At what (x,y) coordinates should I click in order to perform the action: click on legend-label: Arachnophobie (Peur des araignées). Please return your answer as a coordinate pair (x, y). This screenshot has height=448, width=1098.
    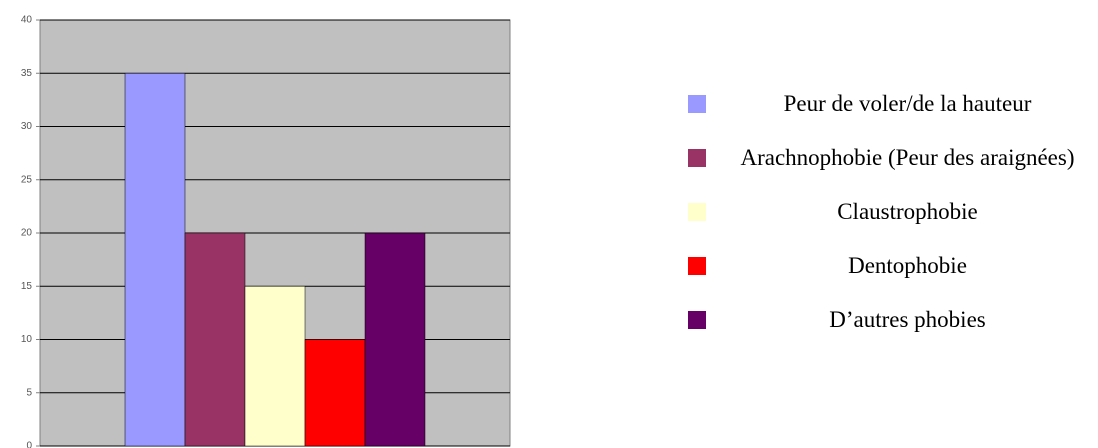
    Looking at the image, I should click on (907, 157).